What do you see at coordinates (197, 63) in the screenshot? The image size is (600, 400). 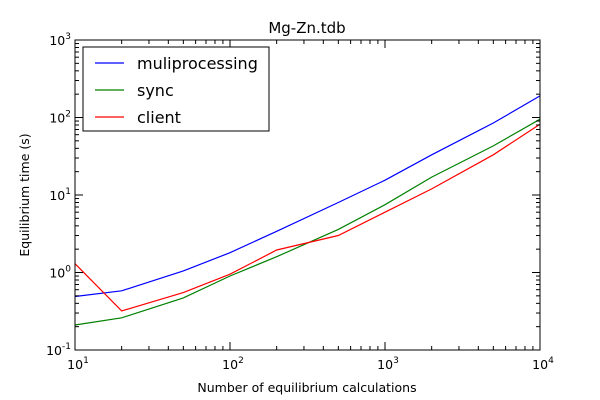 I see `legend-label-muliprocessing: muliprocessing` at bounding box center [197, 63].